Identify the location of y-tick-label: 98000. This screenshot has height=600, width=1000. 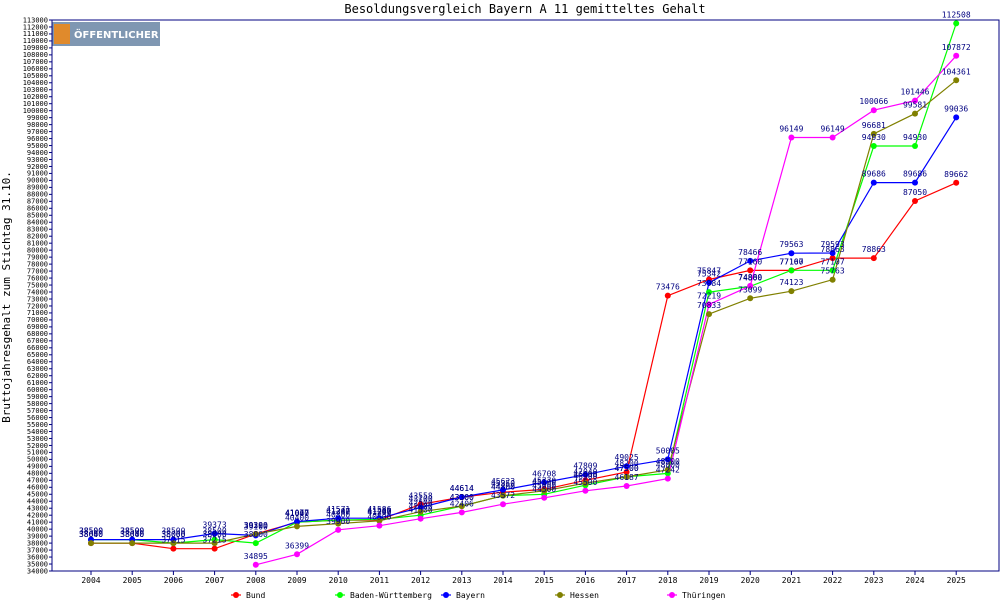
(37, 125).